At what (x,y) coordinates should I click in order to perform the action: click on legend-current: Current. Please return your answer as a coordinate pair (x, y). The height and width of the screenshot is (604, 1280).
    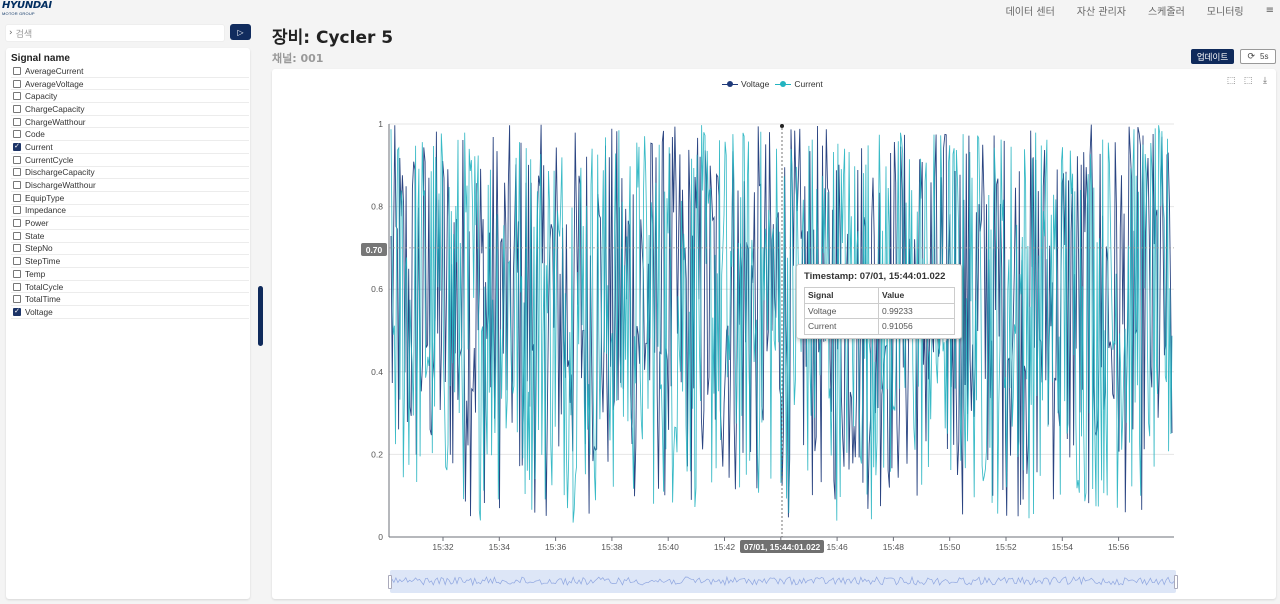
    Looking at the image, I should click on (799, 84).